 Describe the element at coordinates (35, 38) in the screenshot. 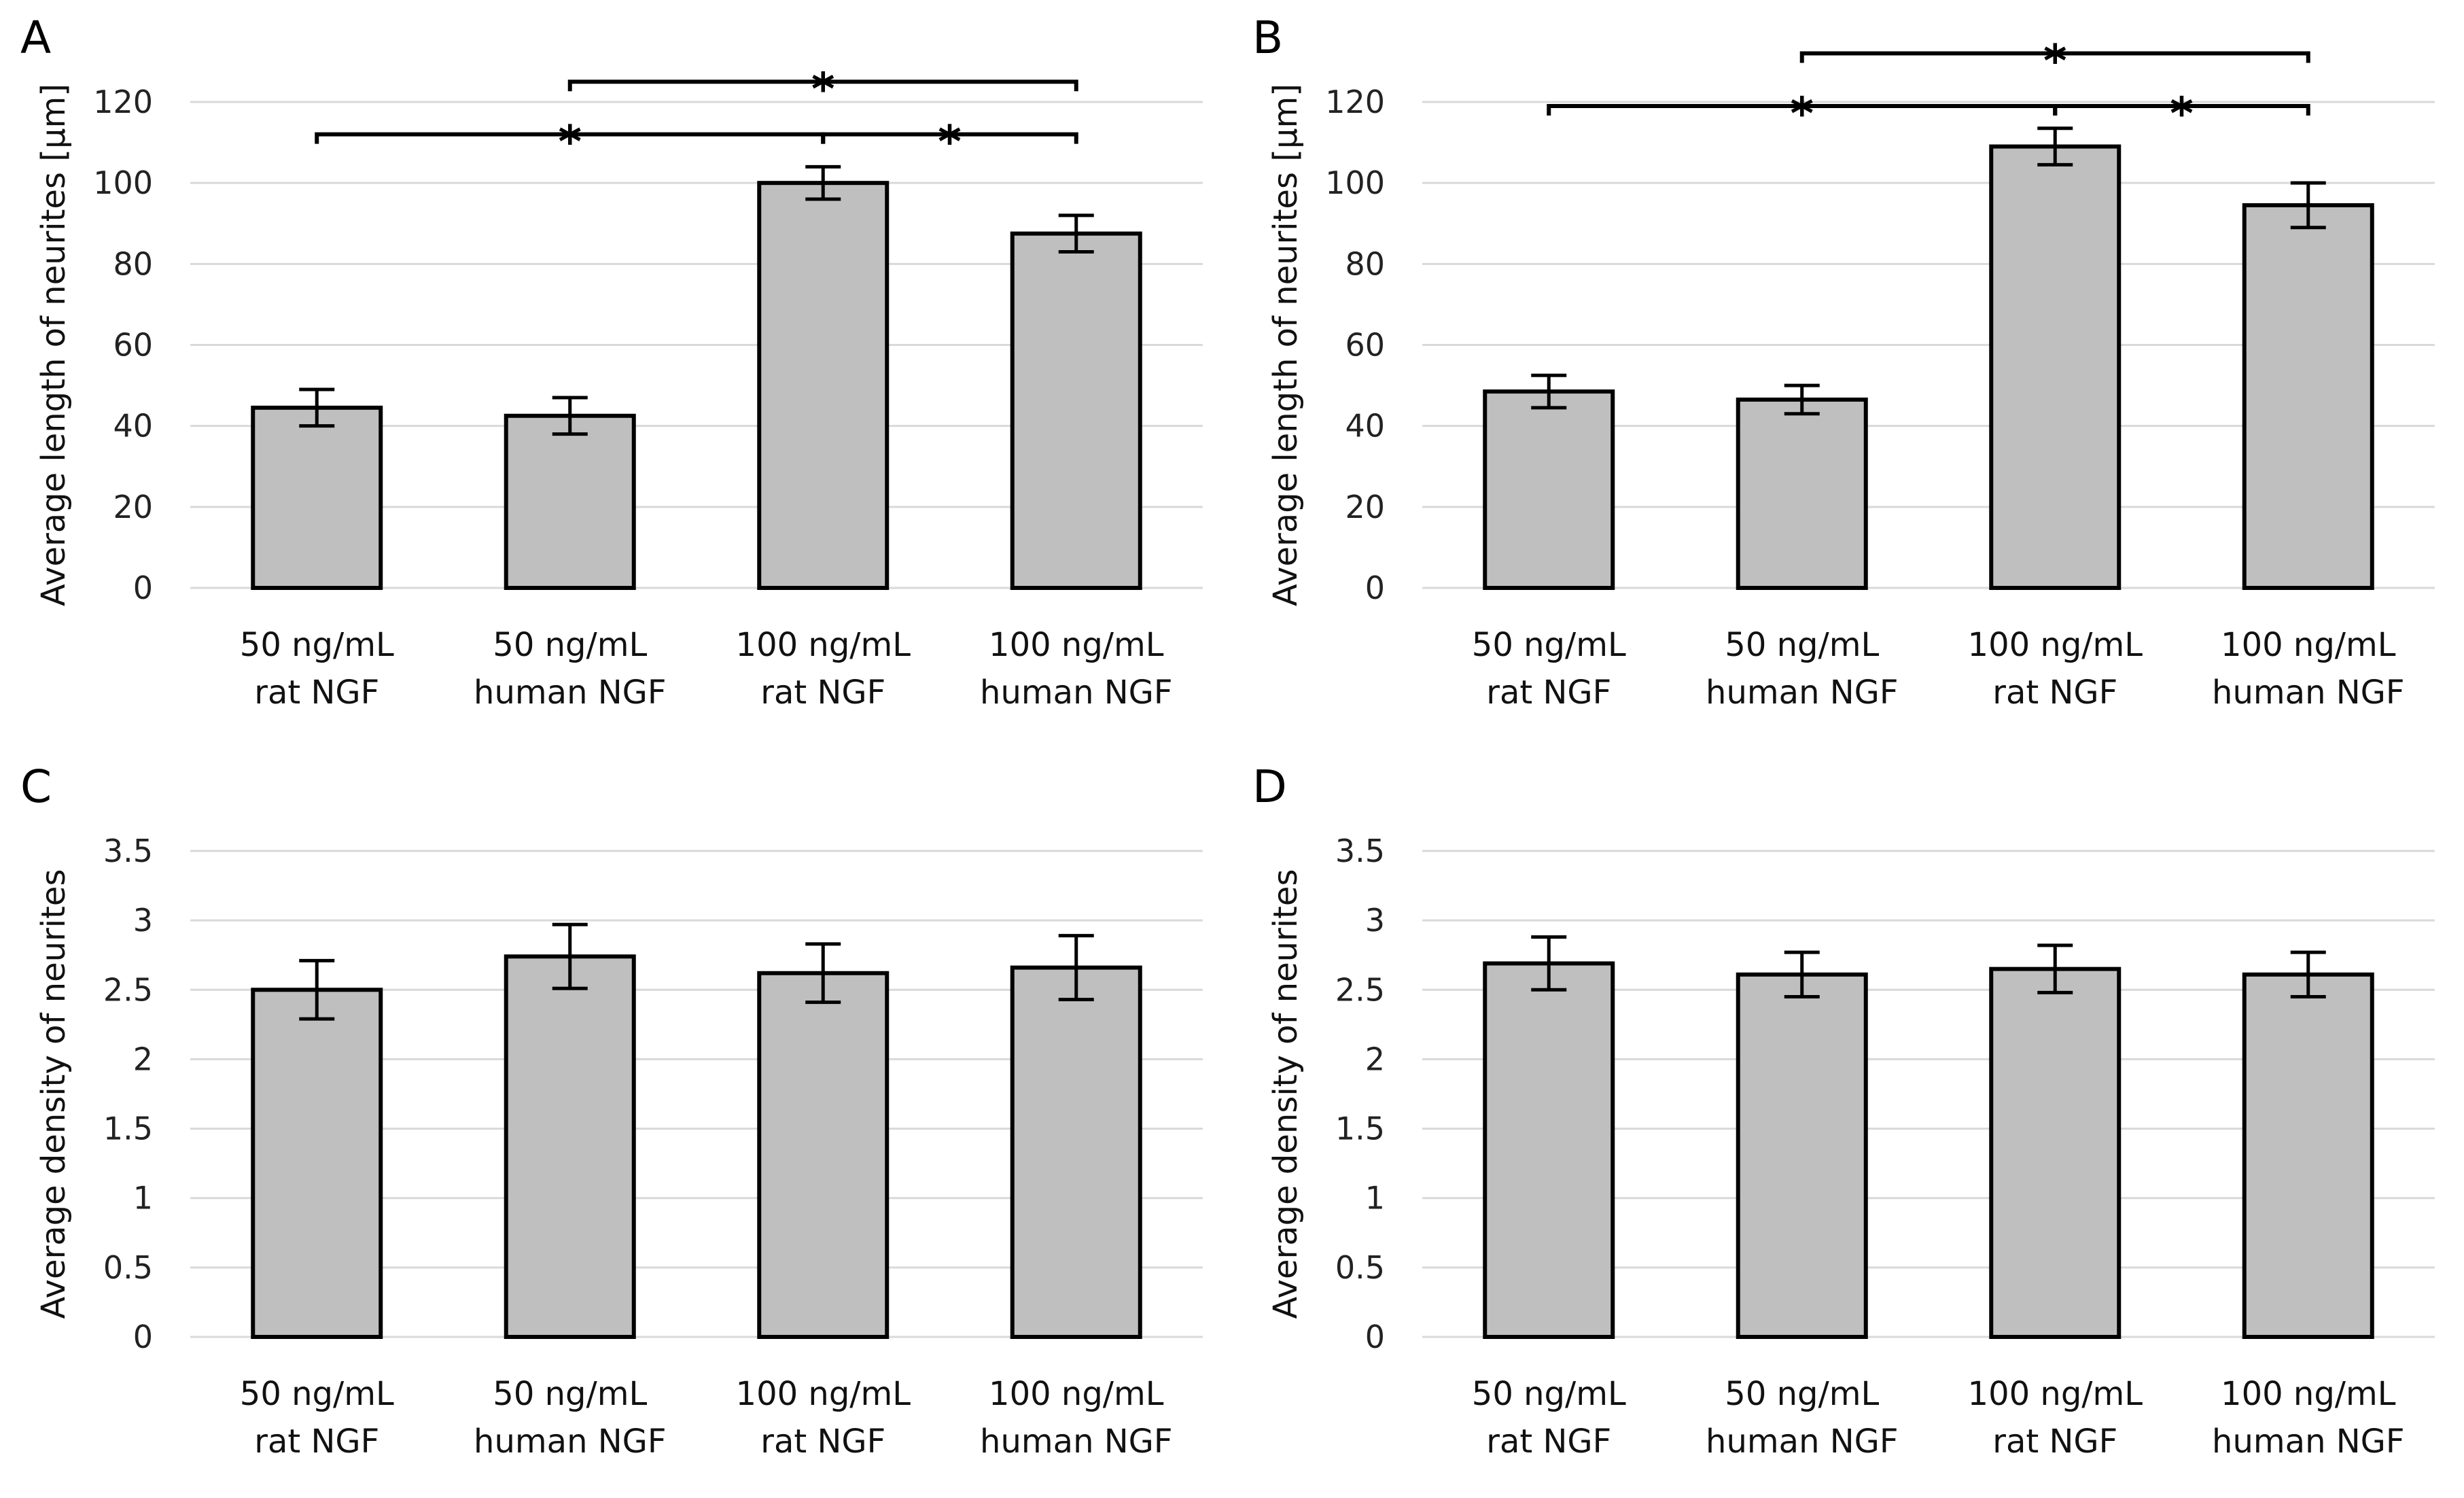

I see `panel-letter: A` at that location.